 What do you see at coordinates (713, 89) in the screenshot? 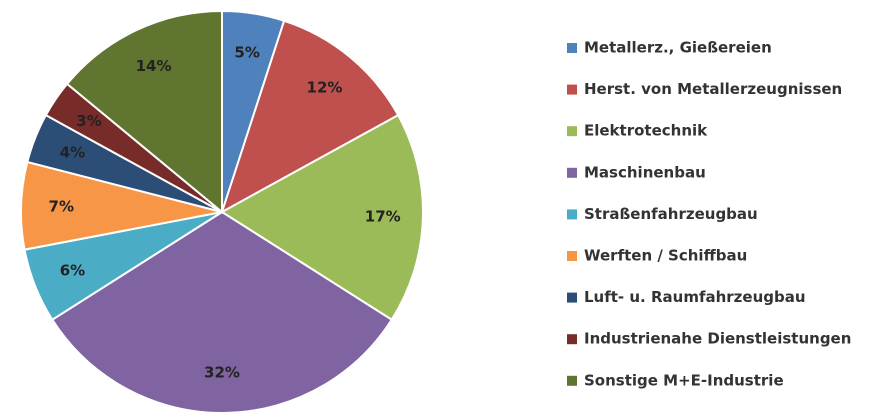
I see `legend-label: Herst. von Metallerzeugnissen` at bounding box center [713, 89].